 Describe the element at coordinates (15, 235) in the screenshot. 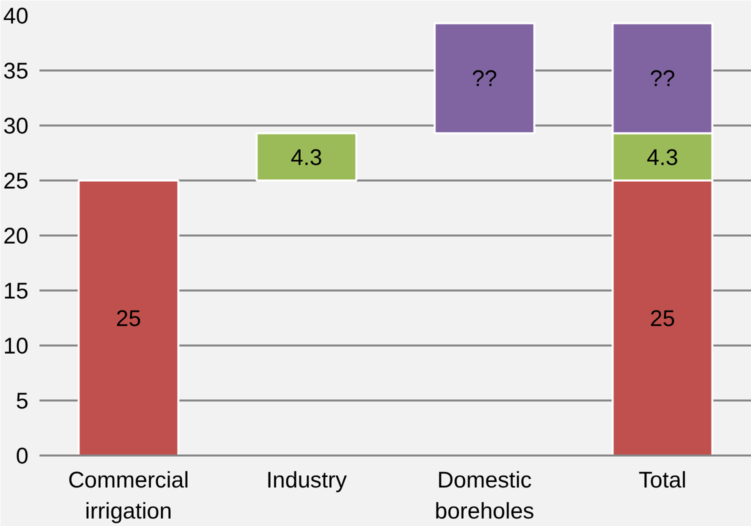

I see `y-tick-label: 20` at that location.